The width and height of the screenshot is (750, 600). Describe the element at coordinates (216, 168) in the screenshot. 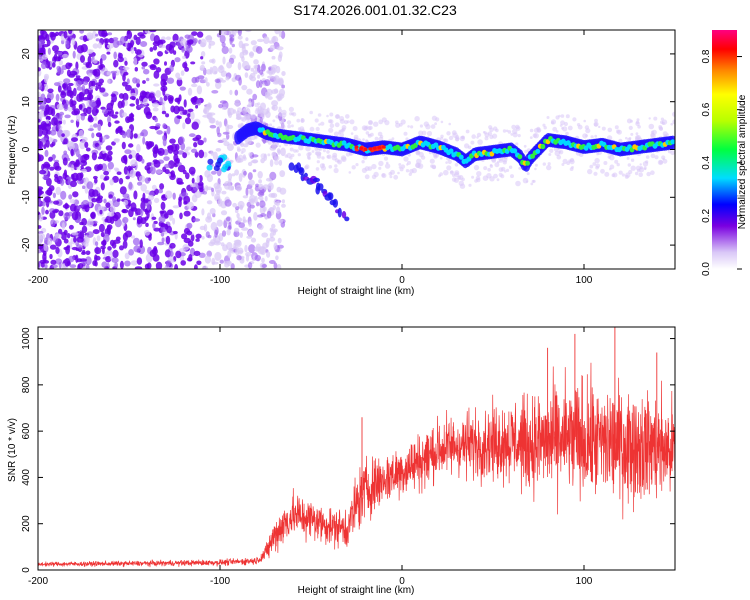

I see `blob-point` at that location.